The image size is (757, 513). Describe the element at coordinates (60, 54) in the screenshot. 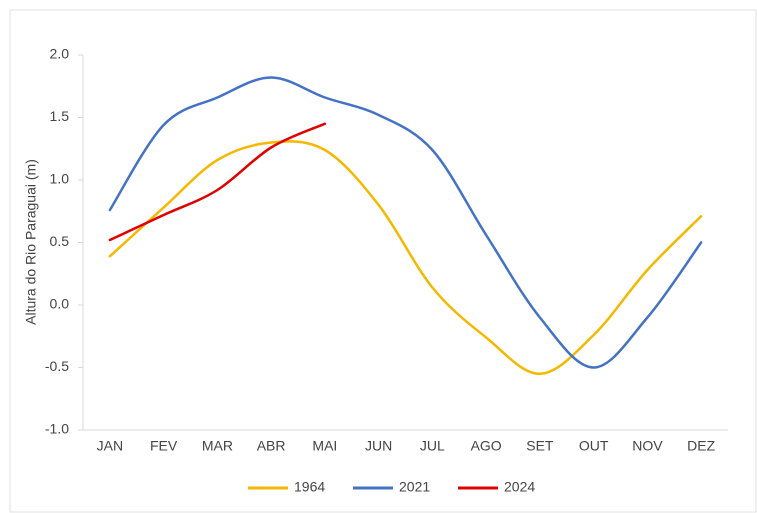

I see `y-tick-label: 2.0` at that location.